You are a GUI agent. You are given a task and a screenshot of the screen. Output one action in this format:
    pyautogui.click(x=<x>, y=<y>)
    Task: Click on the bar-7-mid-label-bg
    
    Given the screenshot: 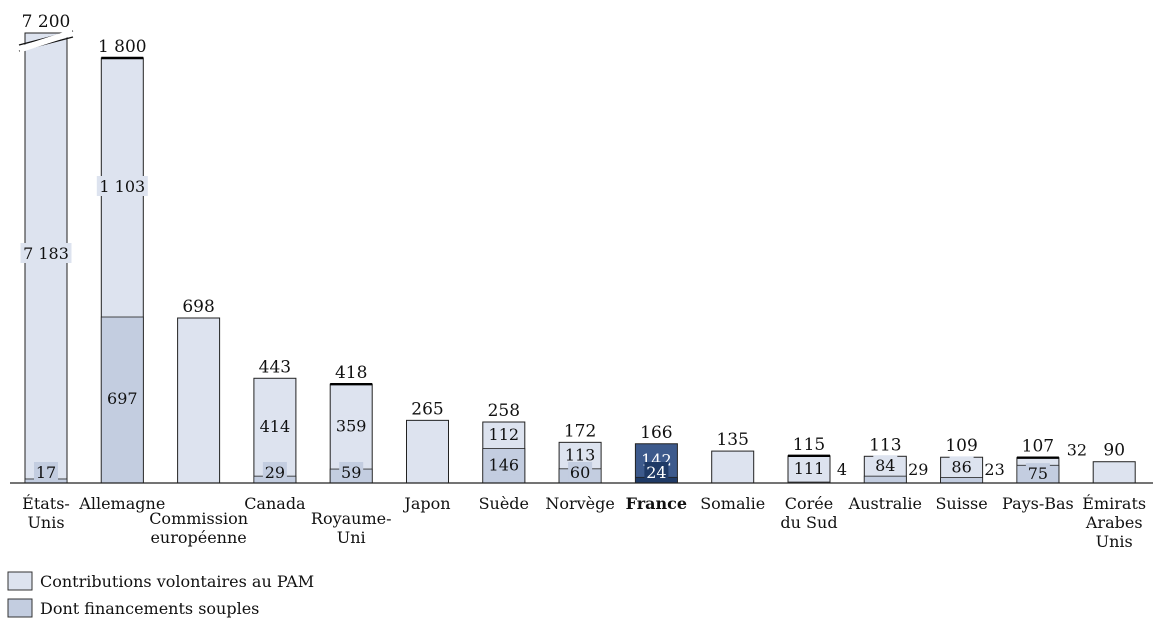 What is the action you would take?
    pyautogui.click(x=580, y=454)
    